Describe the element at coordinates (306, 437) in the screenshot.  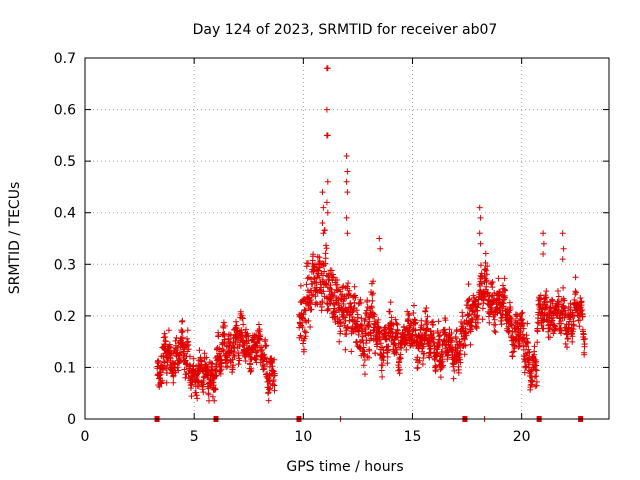
I see `x-tick-labels: 0 5 10 15 20` at that location.